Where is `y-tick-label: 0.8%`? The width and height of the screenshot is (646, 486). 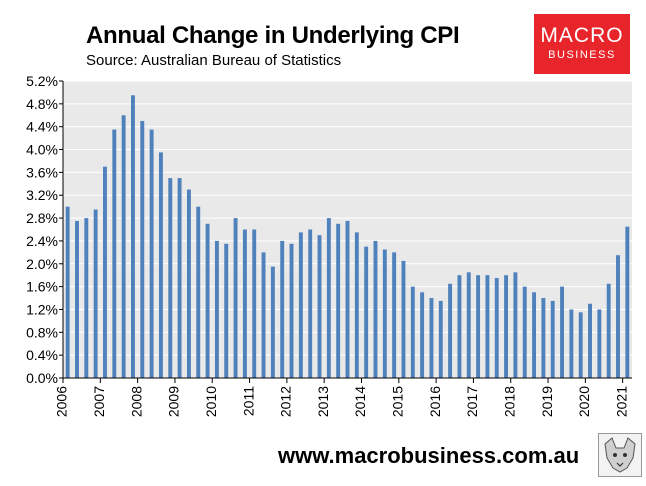
y-tick-label: 0.8% is located at coordinates (42, 332).